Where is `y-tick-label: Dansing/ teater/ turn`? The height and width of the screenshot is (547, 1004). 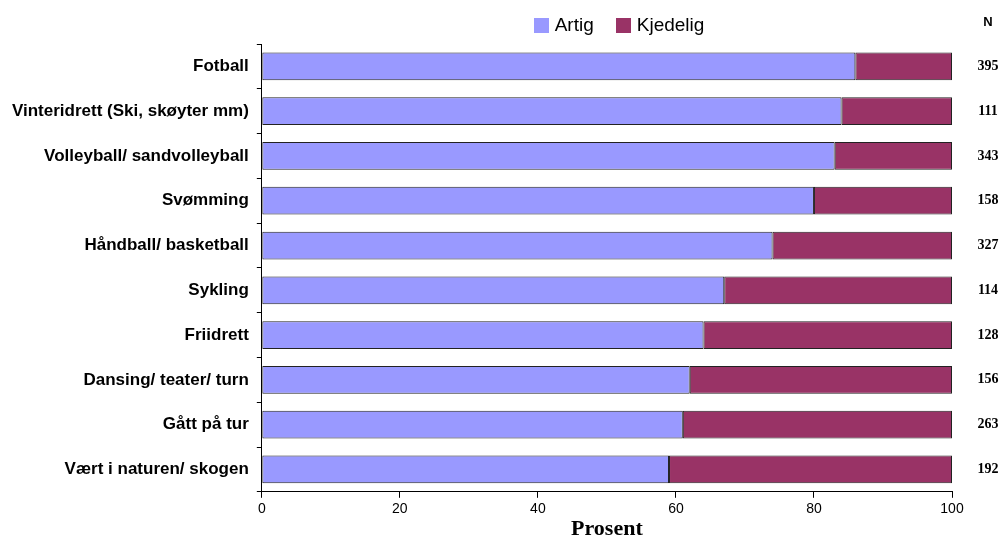 y-tick-label: Dansing/ teater/ turn is located at coordinates (166, 379).